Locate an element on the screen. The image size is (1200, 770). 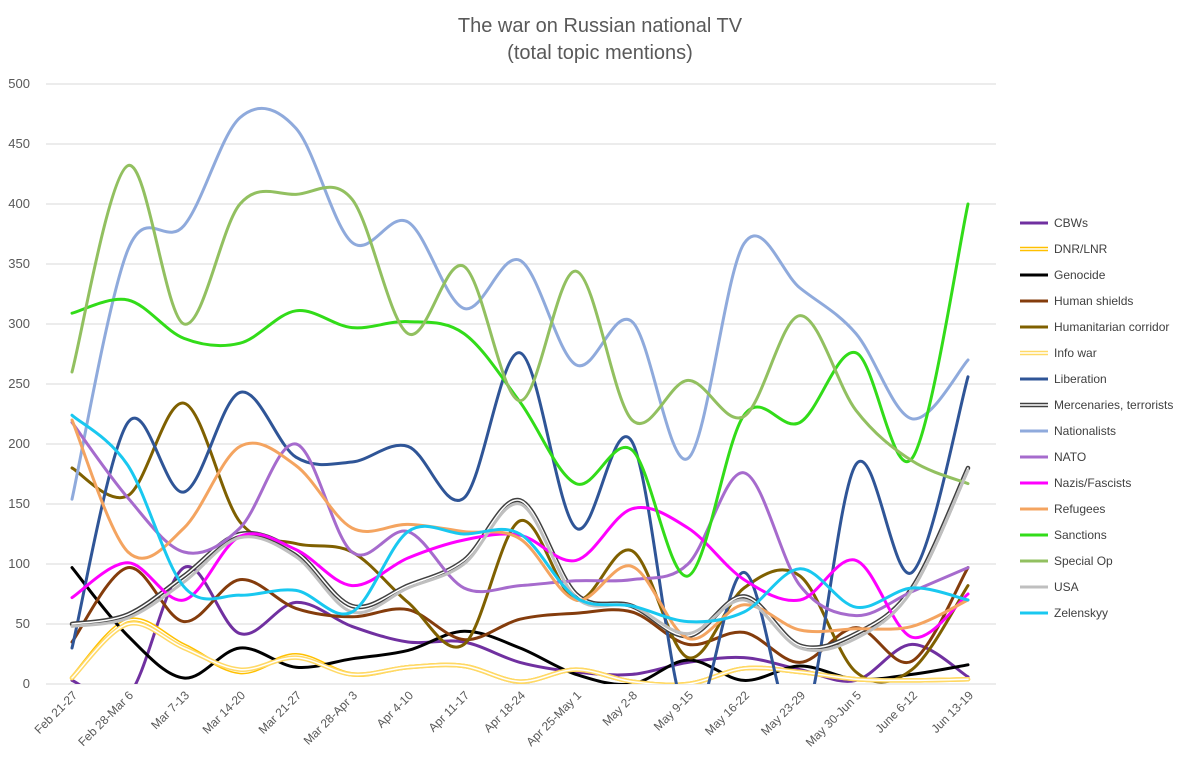
x-tick-label: Apr 4-10 is located at coordinates (395, 709).